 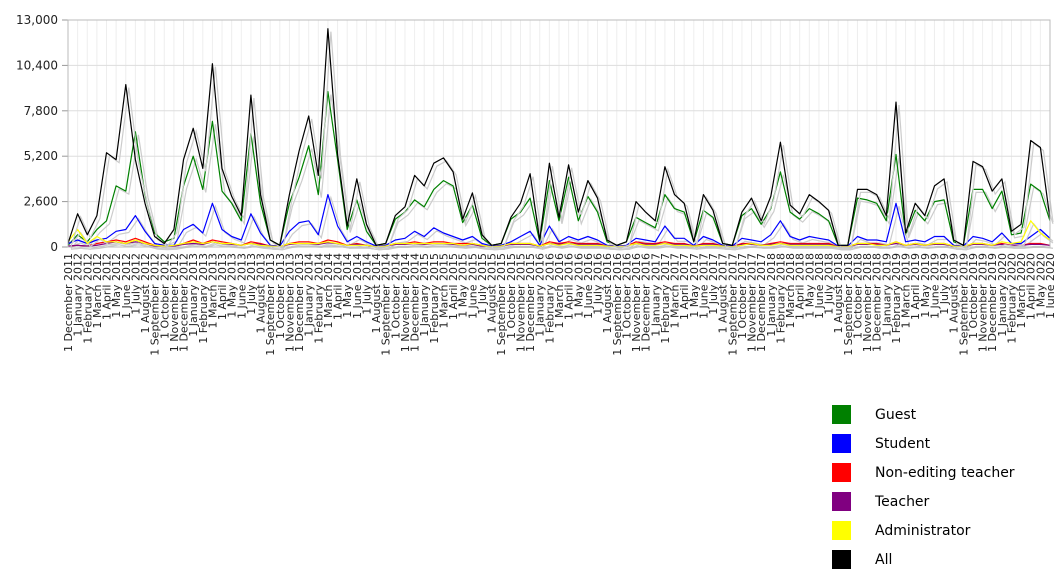 What do you see at coordinates (68, 302) in the screenshot?
I see `x-tick-label: 1 December 2011` at bounding box center [68, 302].